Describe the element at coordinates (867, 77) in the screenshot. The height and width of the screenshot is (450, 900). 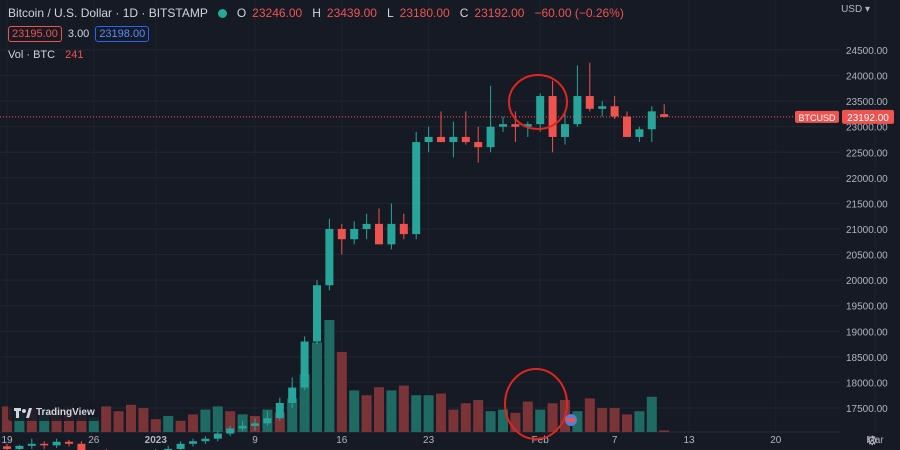
I see `price-tick-label: 24000.00` at that location.